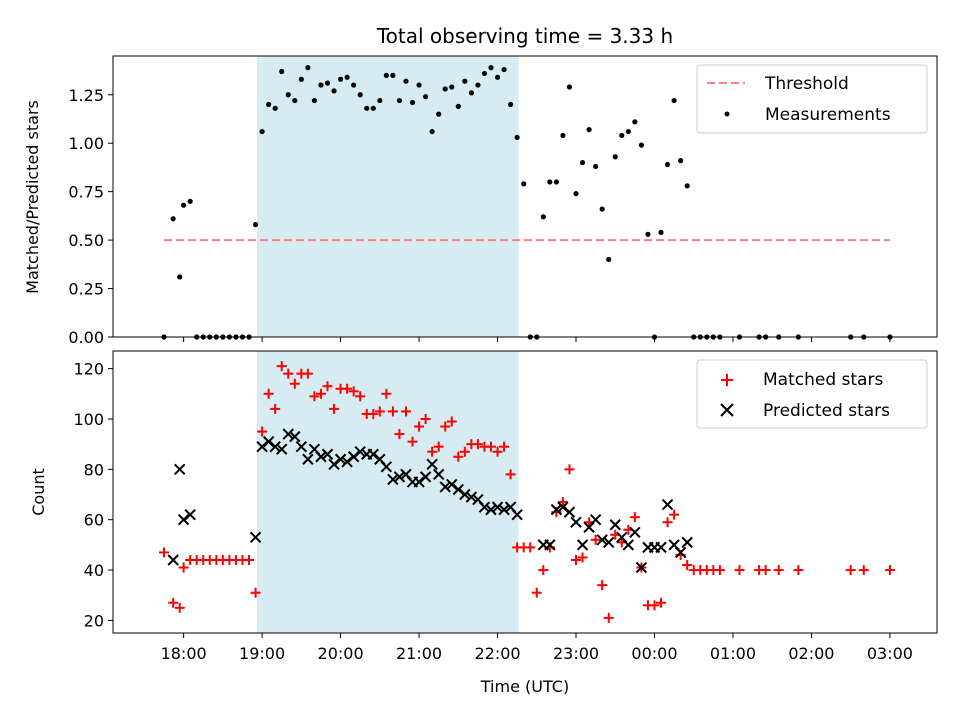 The image size is (960, 725). What do you see at coordinates (387, 196) in the screenshot?
I see `top-shaded-interval` at bounding box center [387, 196].